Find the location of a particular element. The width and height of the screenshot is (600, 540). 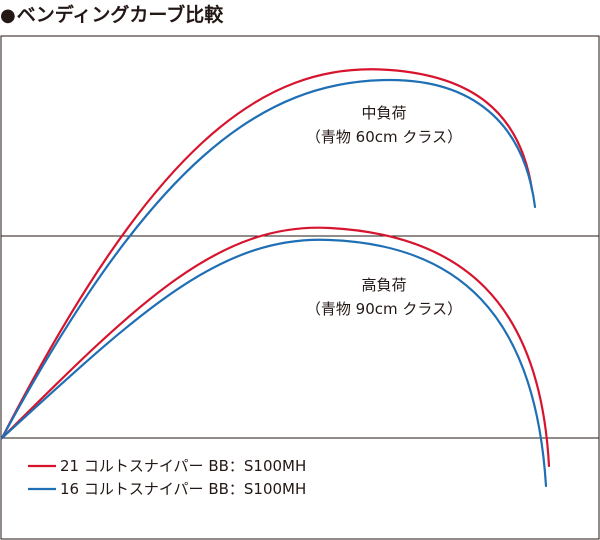

mid-load-label: 中負荷 is located at coordinates (383, 113).